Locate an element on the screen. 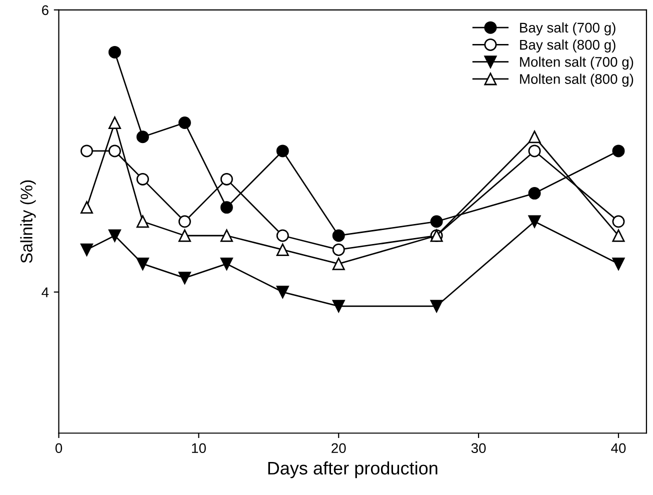 This screenshot has width=653, height=495. x-tick-label: 40 is located at coordinates (618, 448).